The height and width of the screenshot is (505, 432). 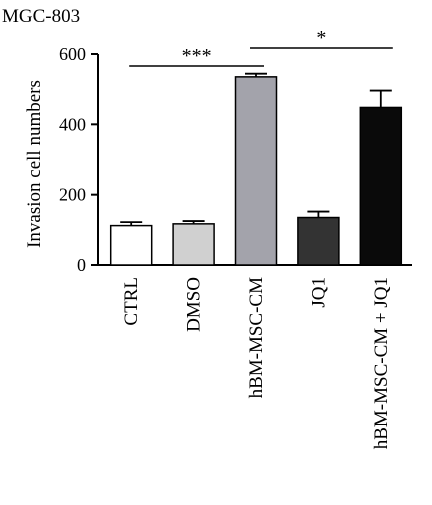 I want to click on significance-label: *, so click(x=321, y=38).